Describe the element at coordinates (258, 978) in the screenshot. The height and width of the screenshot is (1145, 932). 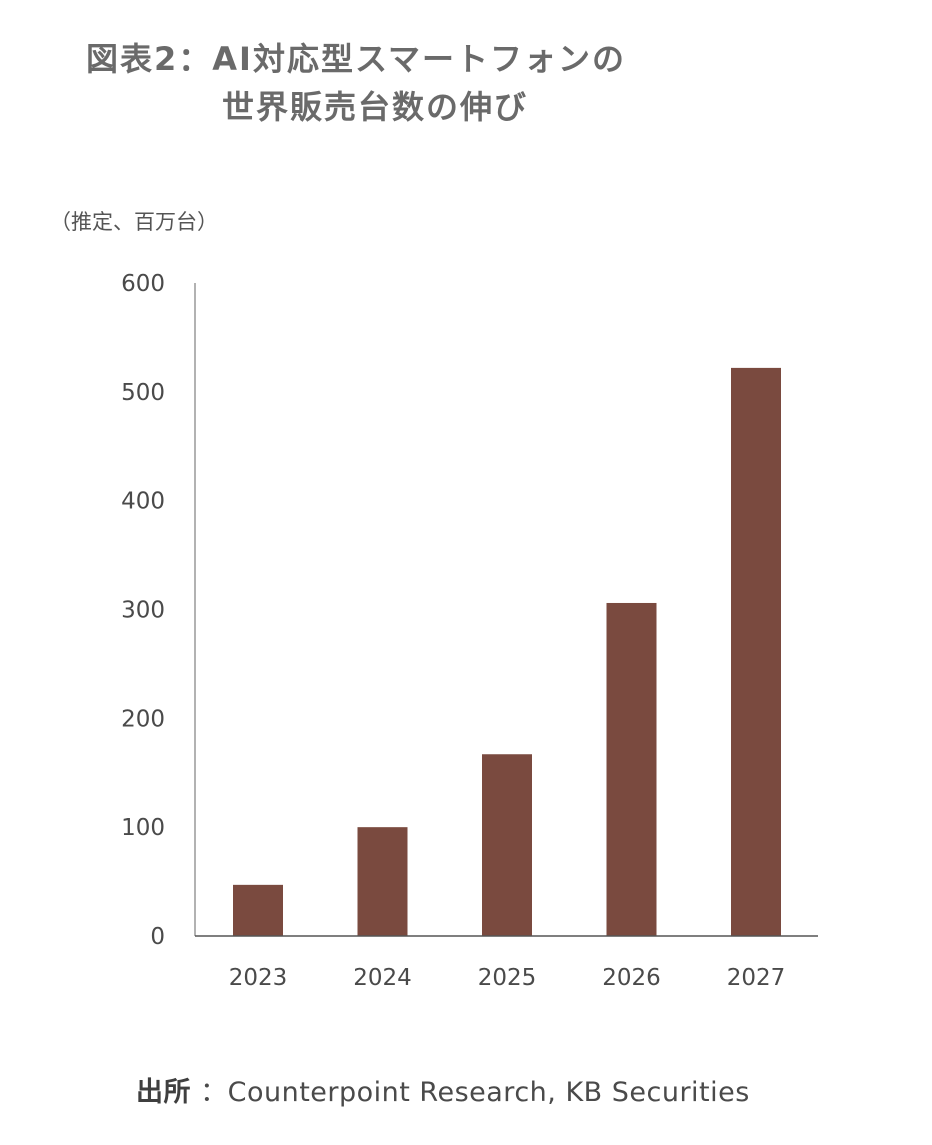
I see `x-tick-label-2023: 2023` at that location.